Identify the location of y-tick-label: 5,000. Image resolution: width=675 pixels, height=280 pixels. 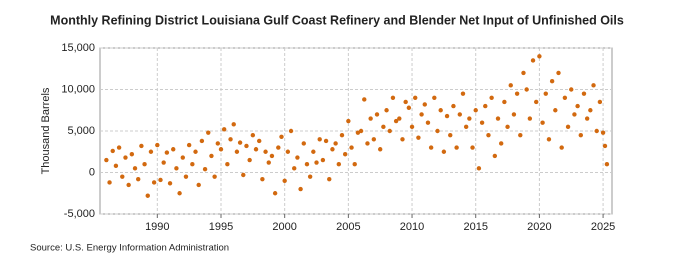
(81, 131).